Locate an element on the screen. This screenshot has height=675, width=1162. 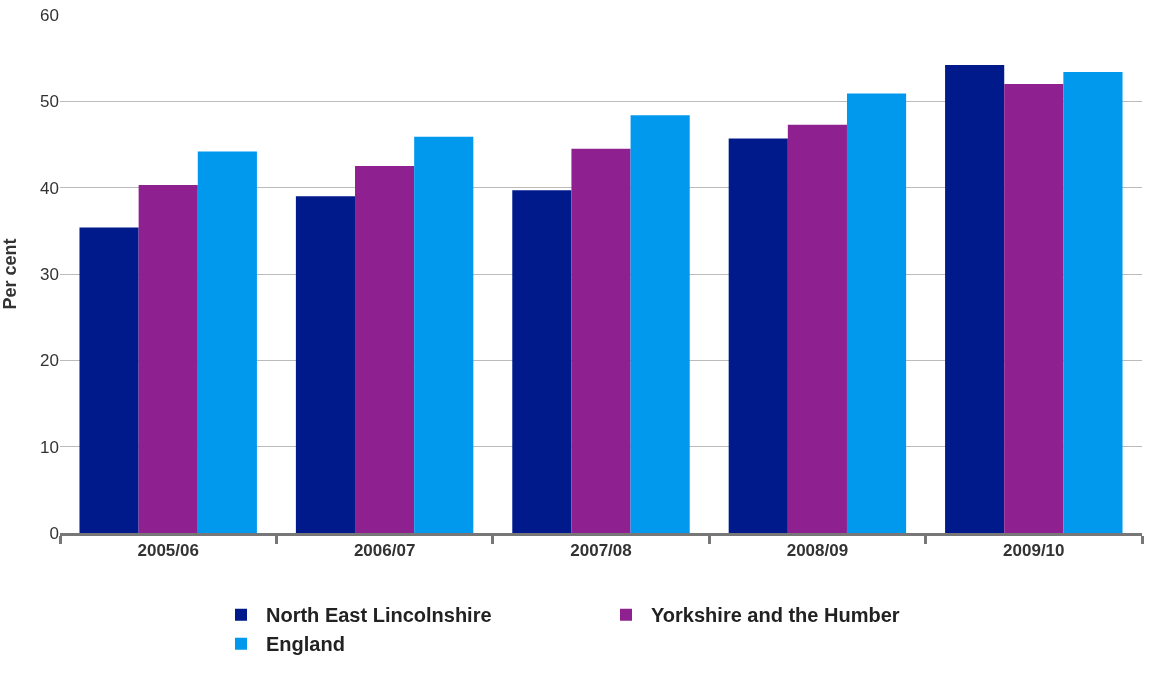
legend-label: Yorkshire and the Humber is located at coordinates (775, 615).